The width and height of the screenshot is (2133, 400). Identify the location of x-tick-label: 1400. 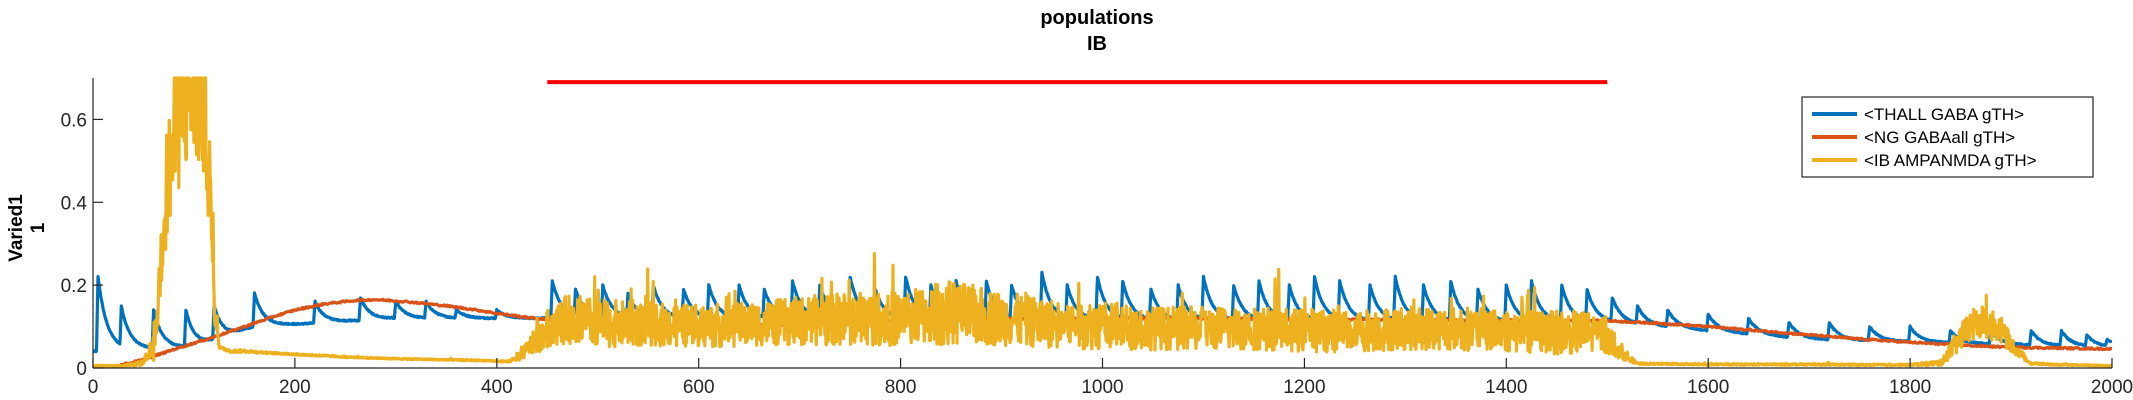
(1506, 387).